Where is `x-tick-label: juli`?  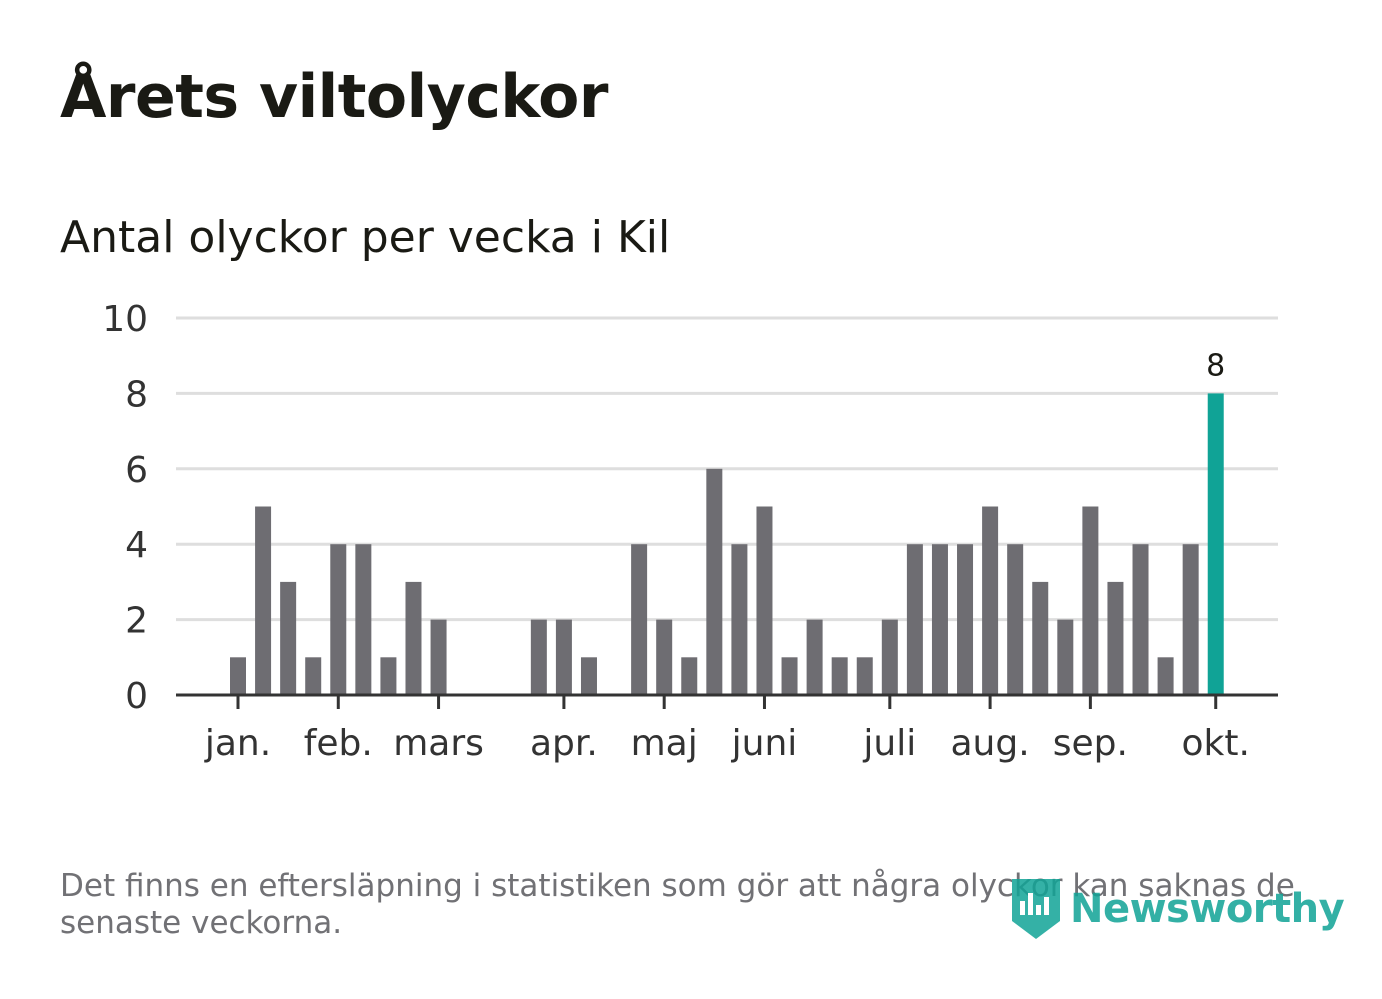
x-tick-label: juli is located at coordinates (889, 743).